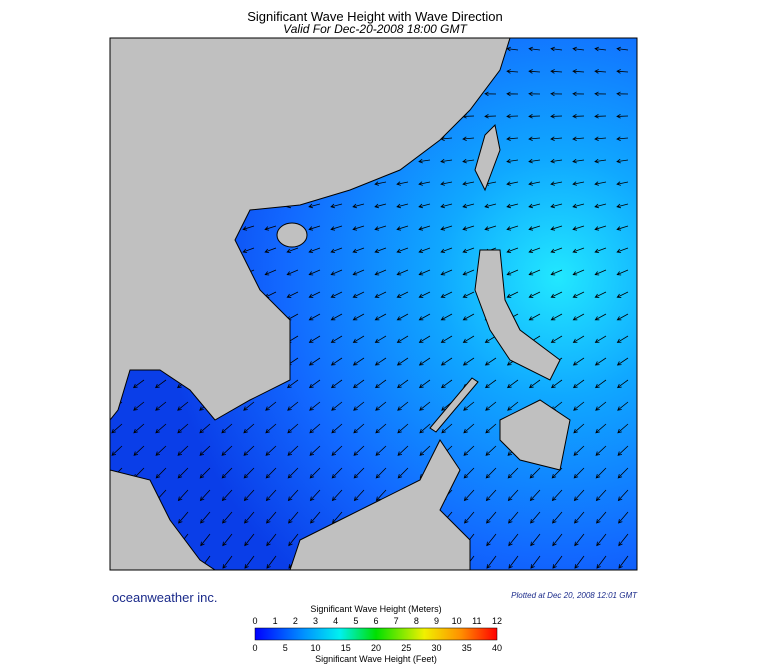 Image resolution: width=775 pixels, height=670 pixels. Describe the element at coordinates (377, 634) in the screenshot. I see `colorbar-ticks: 0 1 2 3 4 5 6 7 8 9 10 11 120 5 10 15 20 25 30 35 40` at that location.